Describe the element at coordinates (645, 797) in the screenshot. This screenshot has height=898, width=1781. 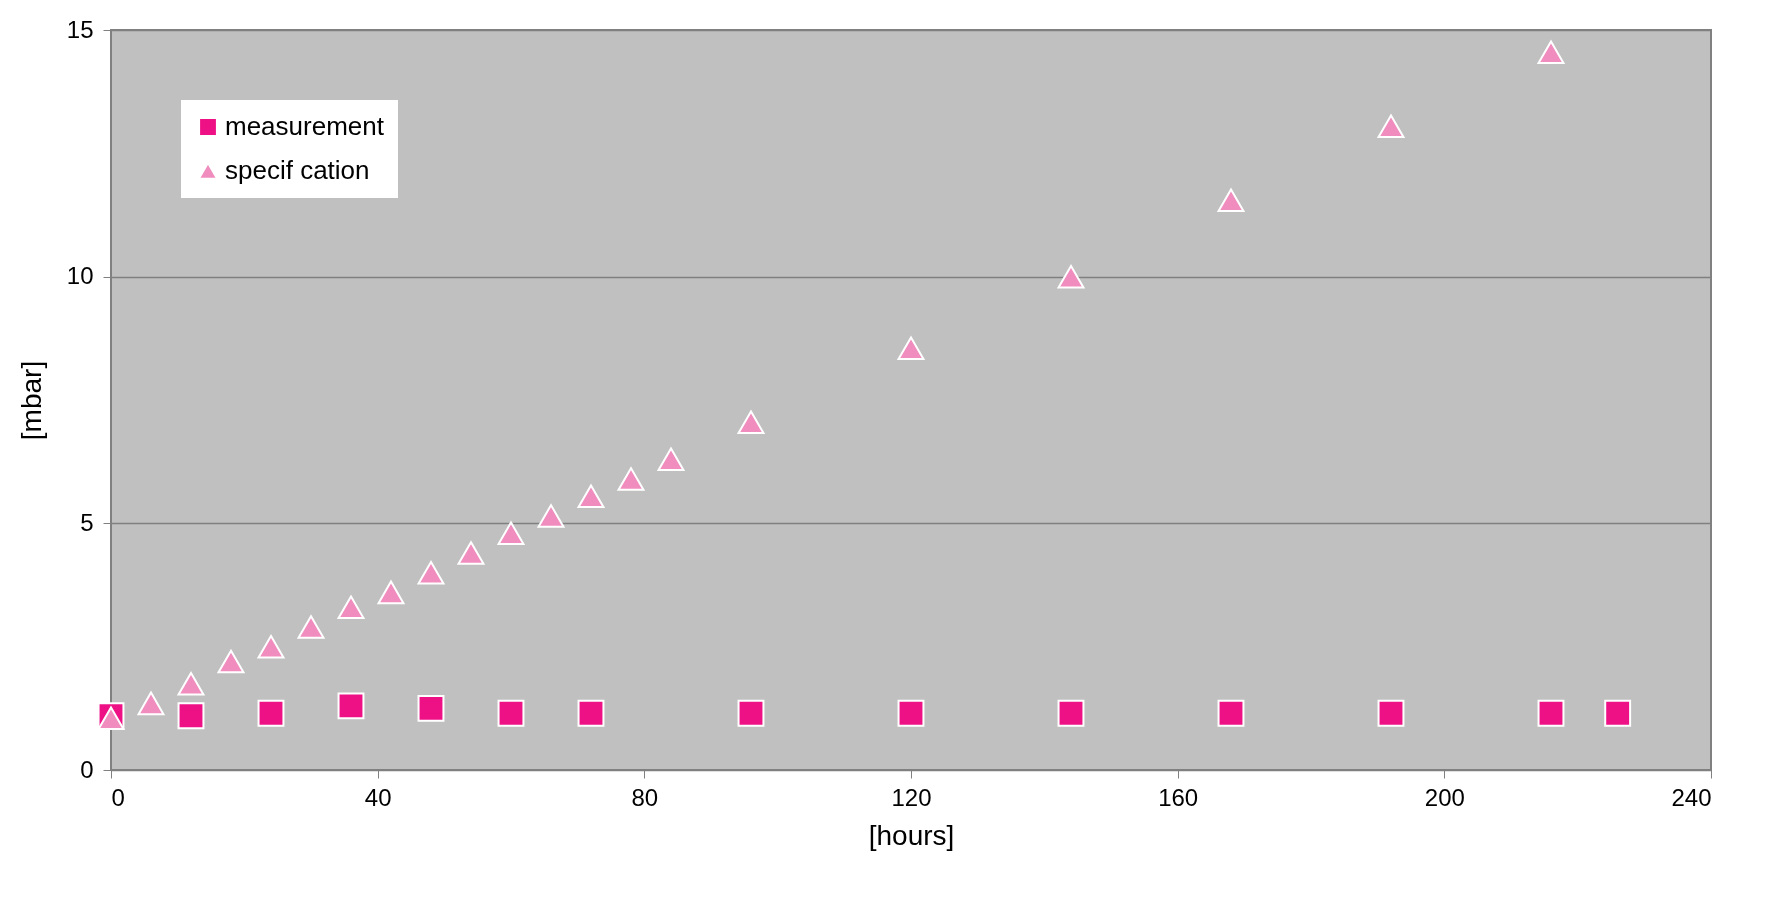
I see `x-tick-label: 80` at that location.